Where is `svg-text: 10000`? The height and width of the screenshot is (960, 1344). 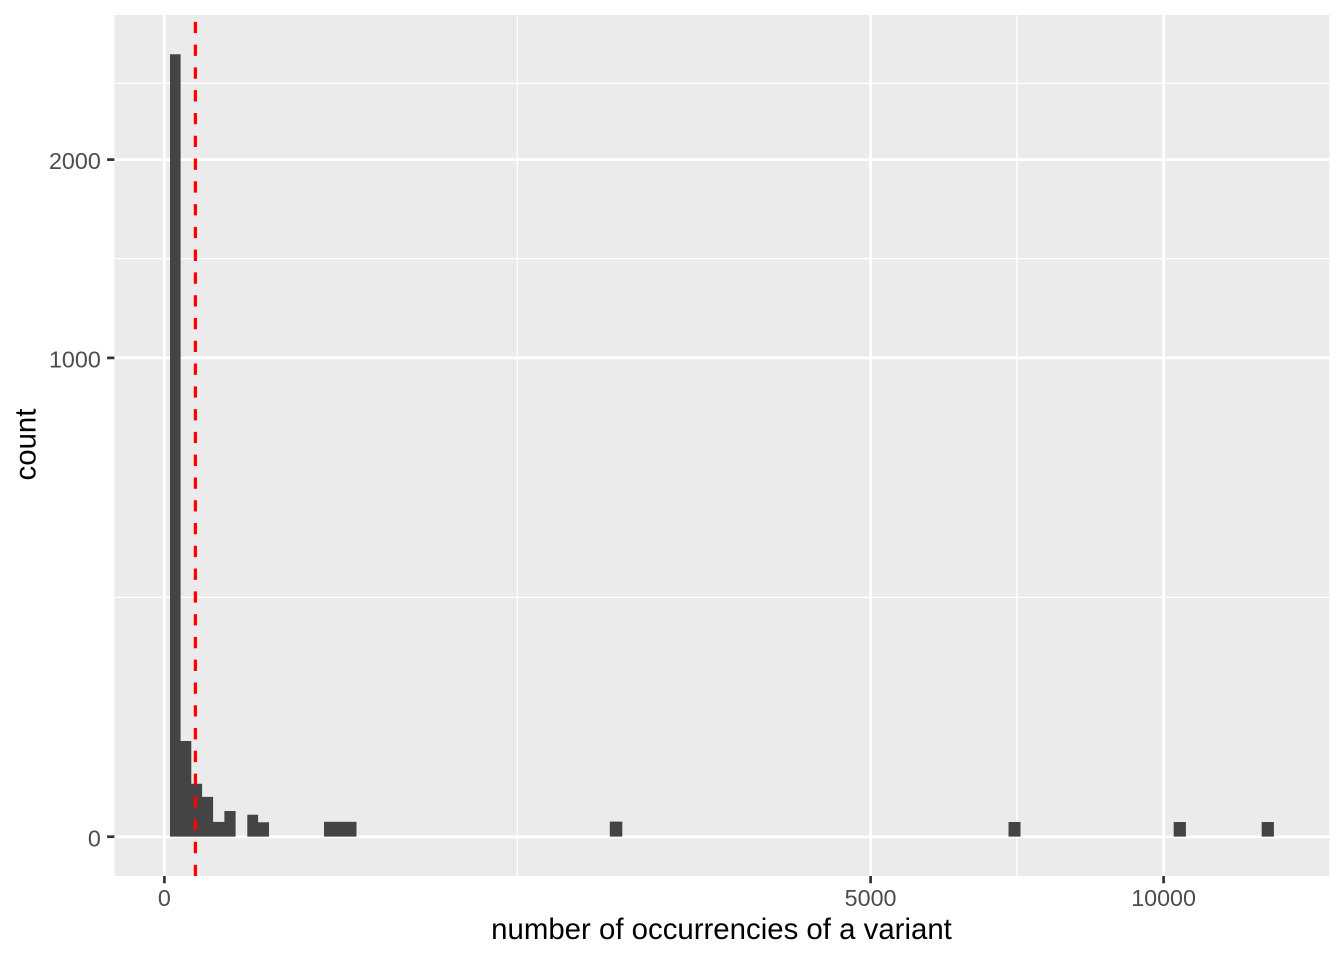
svg-text: 10000 is located at coordinates (1163, 898).